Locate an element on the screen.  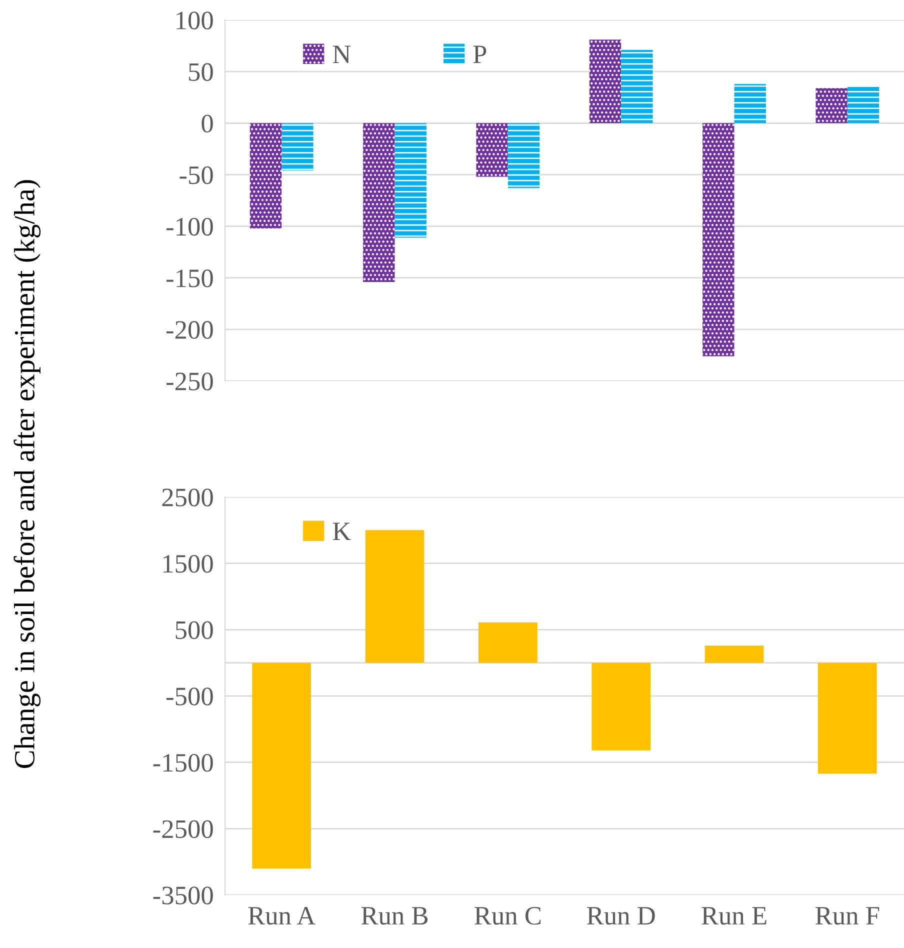
y-tick-label: 100 is located at coordinates (194, 21).